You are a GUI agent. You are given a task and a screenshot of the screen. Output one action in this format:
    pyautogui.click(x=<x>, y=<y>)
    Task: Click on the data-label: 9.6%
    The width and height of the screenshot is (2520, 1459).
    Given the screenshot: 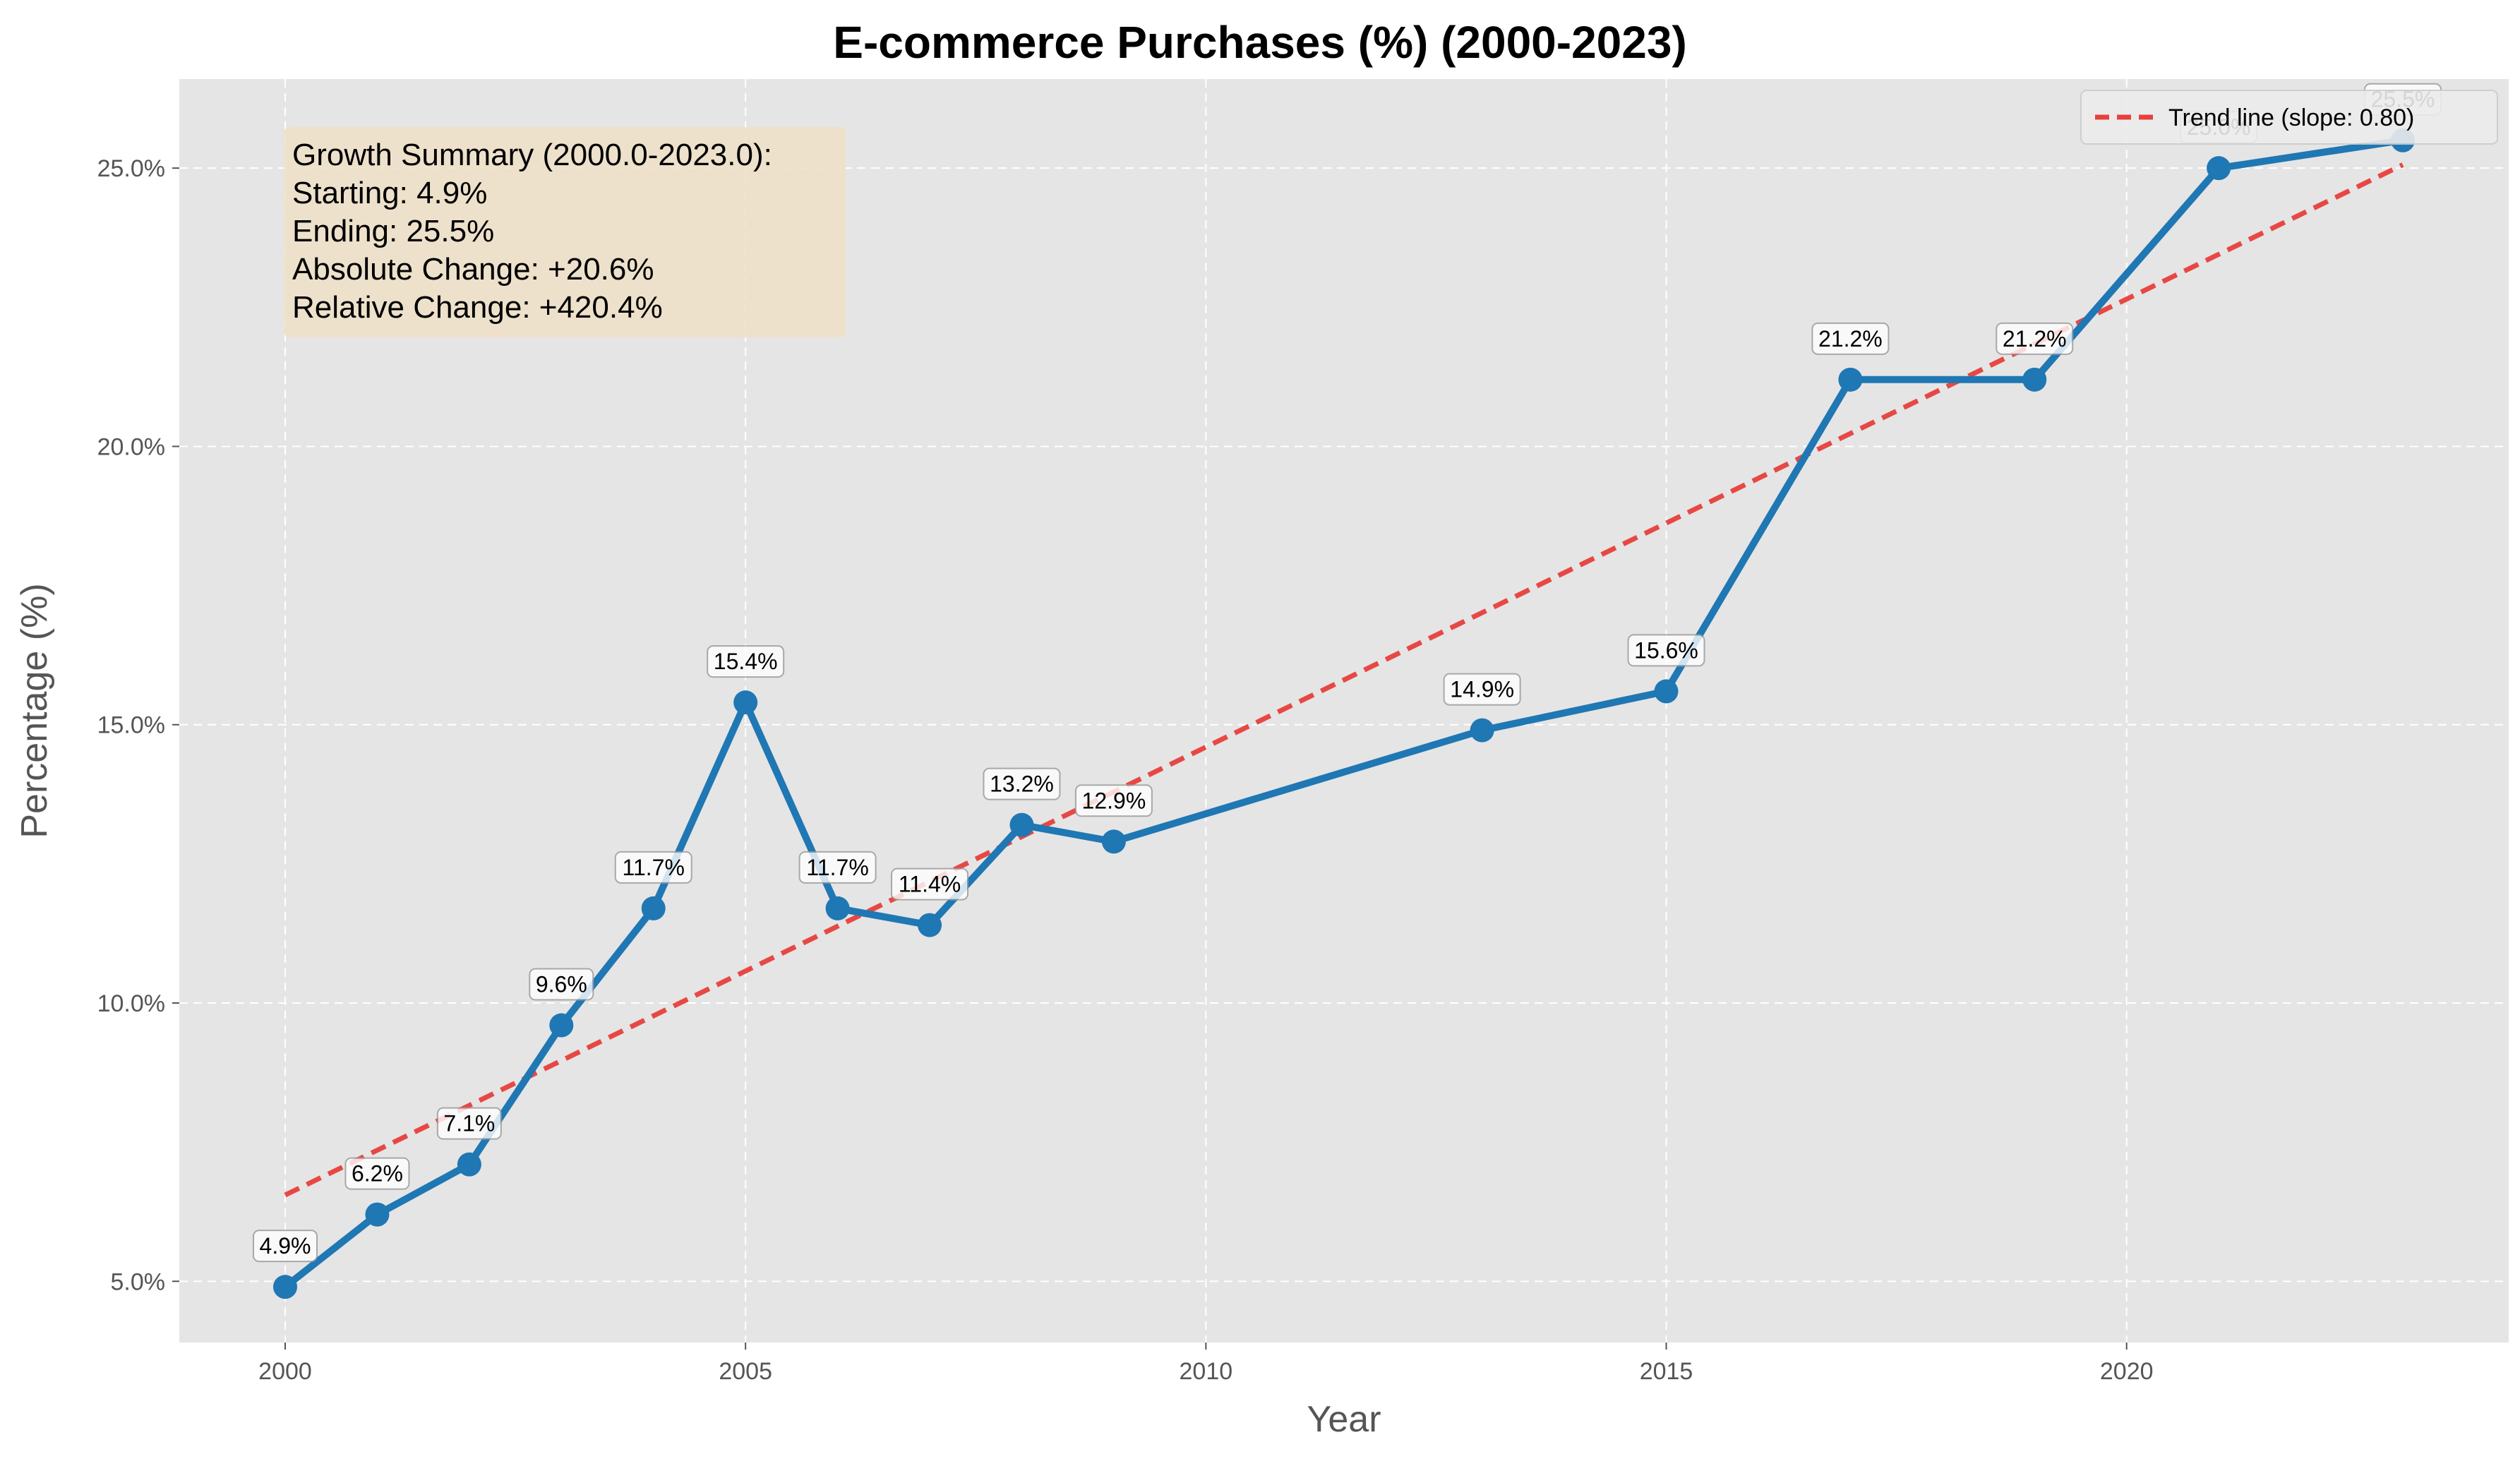 What is the action you would take?
    pyautogui.click(x=562, y=985)
    